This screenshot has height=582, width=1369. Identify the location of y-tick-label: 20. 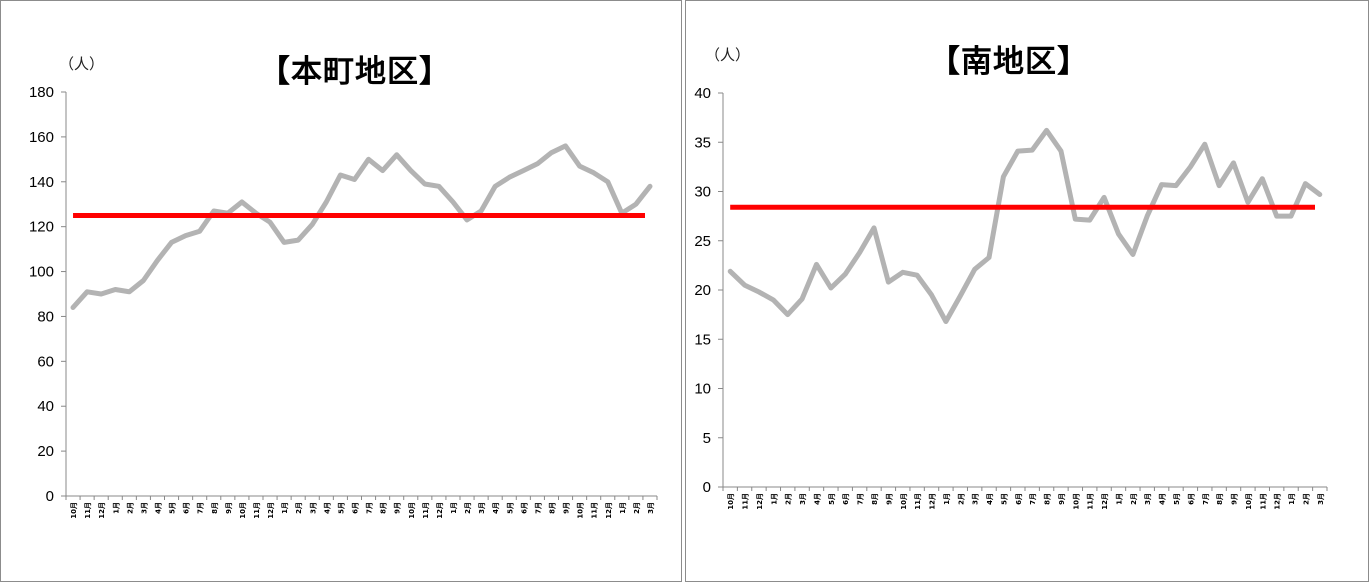
(45, 451).